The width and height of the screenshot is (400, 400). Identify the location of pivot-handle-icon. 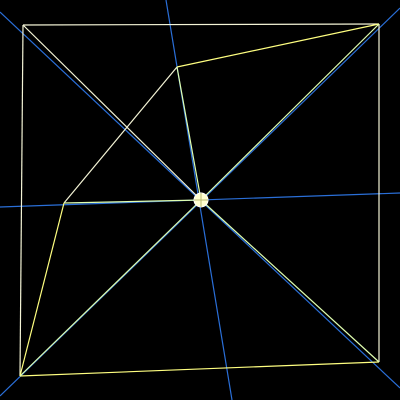
(201, 200).